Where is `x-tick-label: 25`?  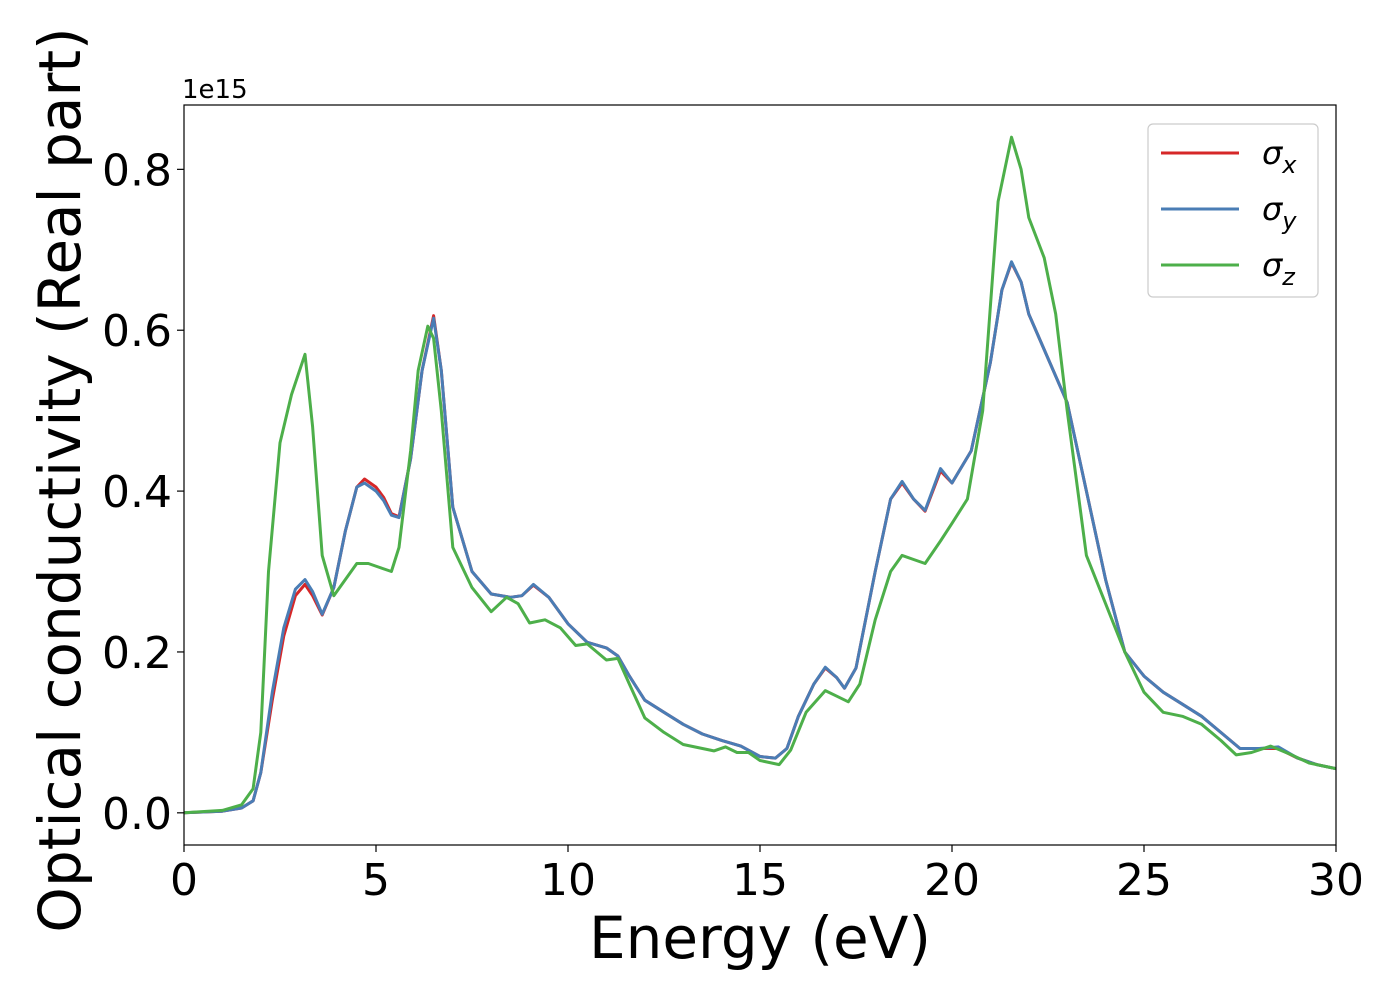
x-tick-label: 25 is located at coordinates (1144, 880).